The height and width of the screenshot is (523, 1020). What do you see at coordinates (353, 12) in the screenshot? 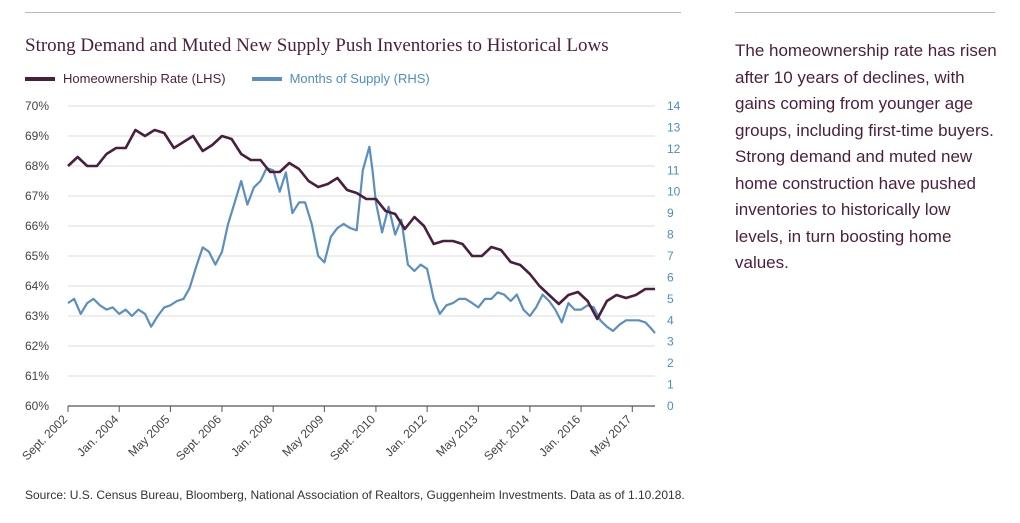
I see `top-rule-left` at bounding box center [353, 12].